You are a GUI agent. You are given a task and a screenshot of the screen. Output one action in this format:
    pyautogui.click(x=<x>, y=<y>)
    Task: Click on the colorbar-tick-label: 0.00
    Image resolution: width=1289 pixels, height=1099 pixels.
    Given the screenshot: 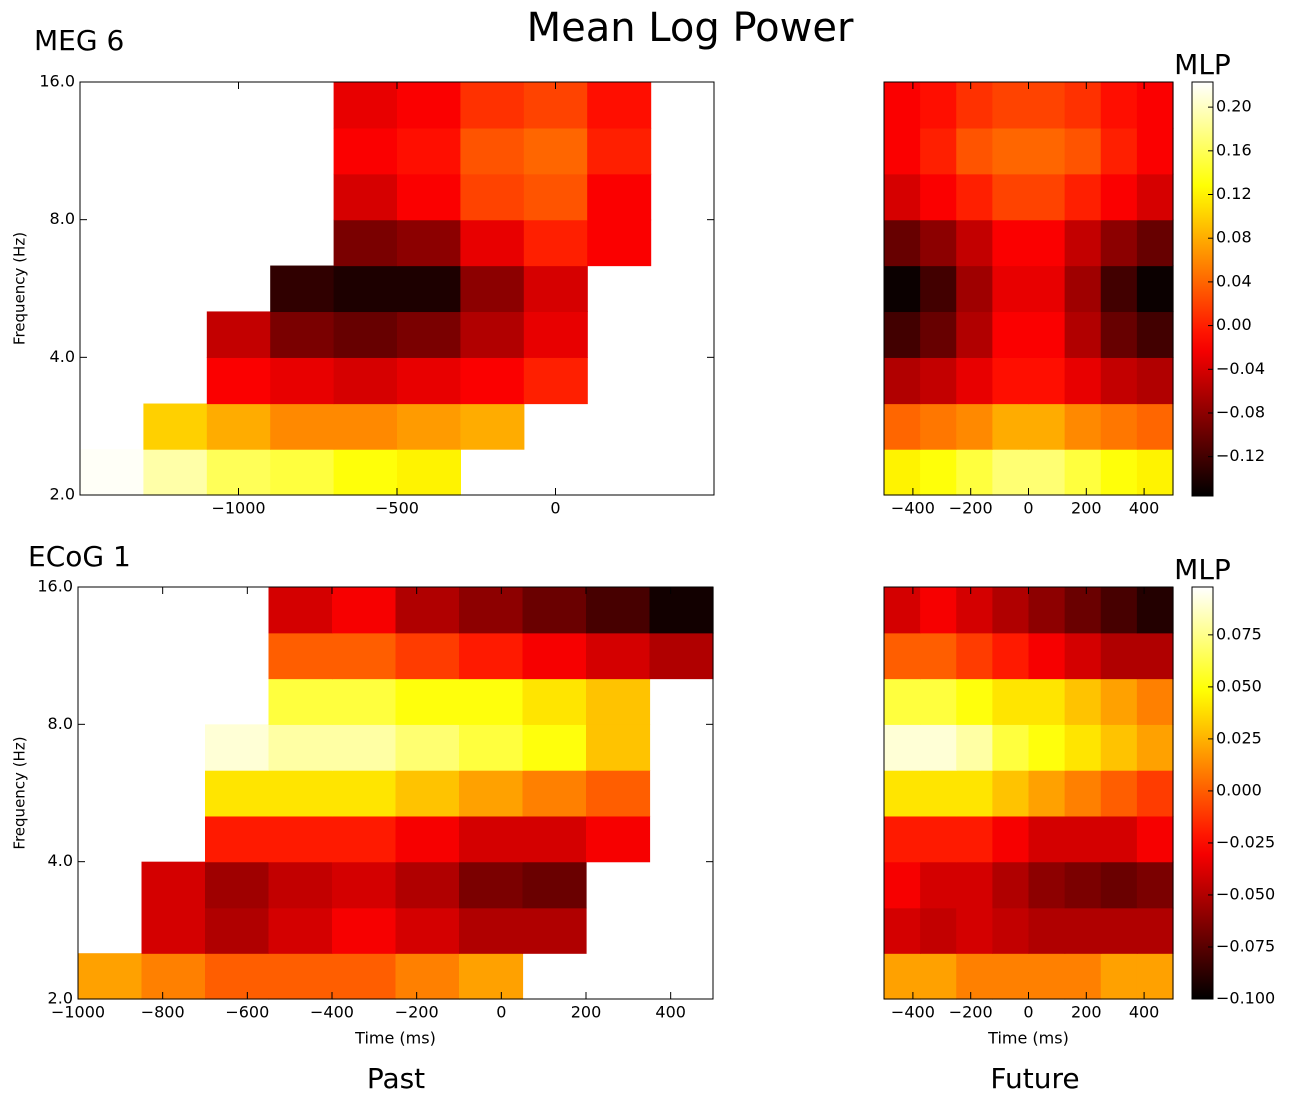 What is the action you would take?
    pyautogui.click(x=1234, y=324)
    